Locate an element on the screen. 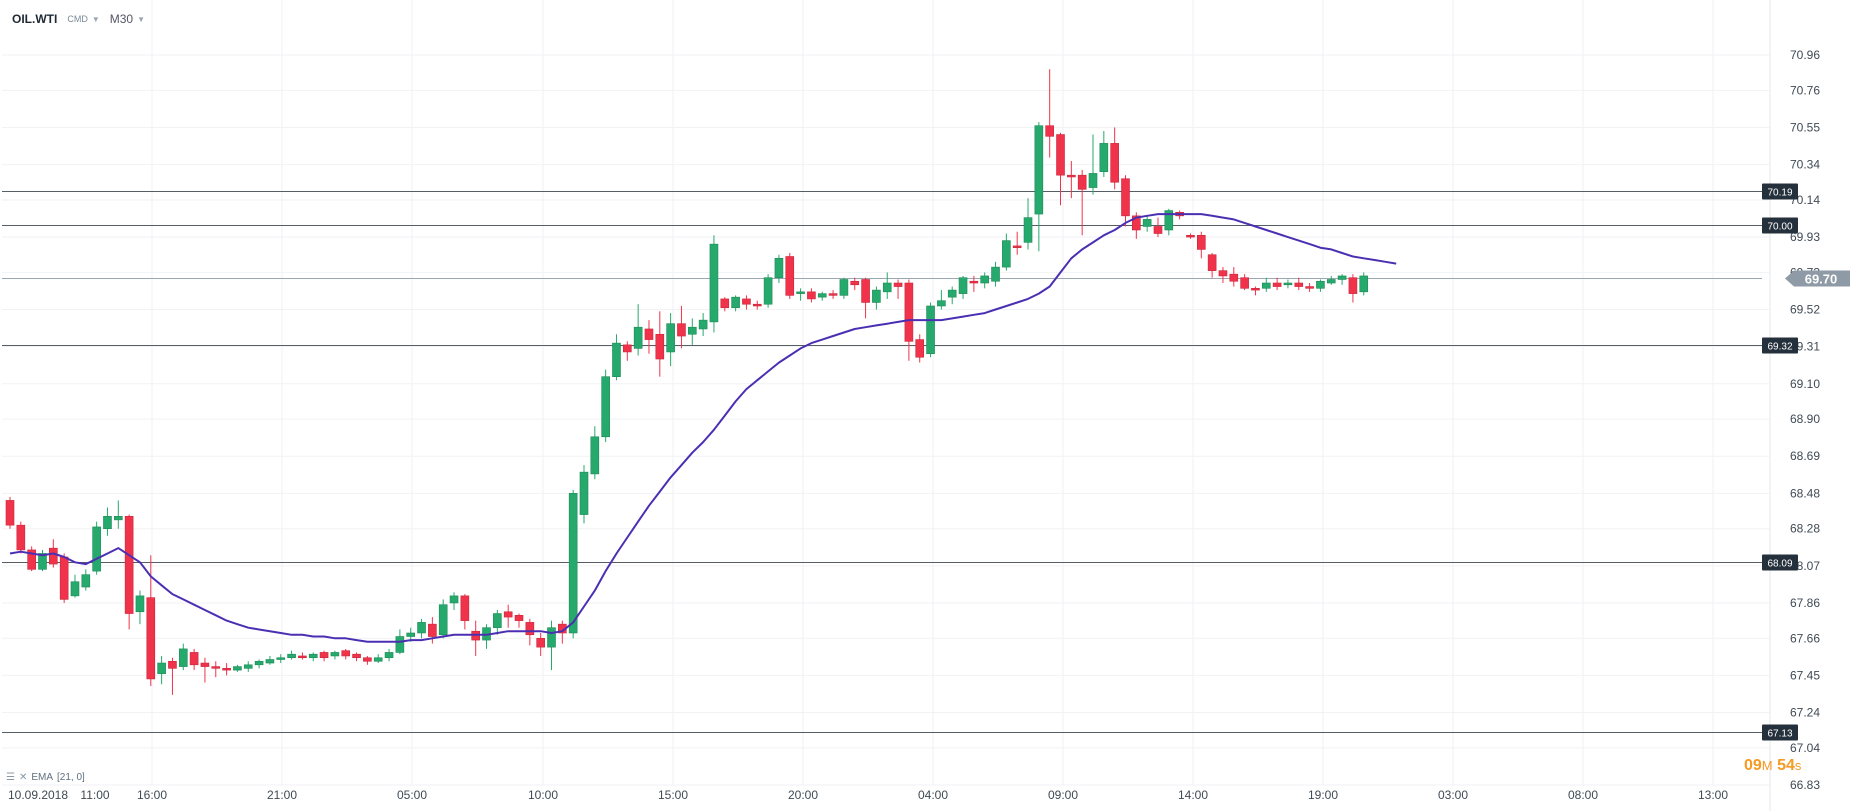 The width and height of the screenshot is (1866, 811). candle-countdown: 09M 54s is located at coordinates (1772, 766).